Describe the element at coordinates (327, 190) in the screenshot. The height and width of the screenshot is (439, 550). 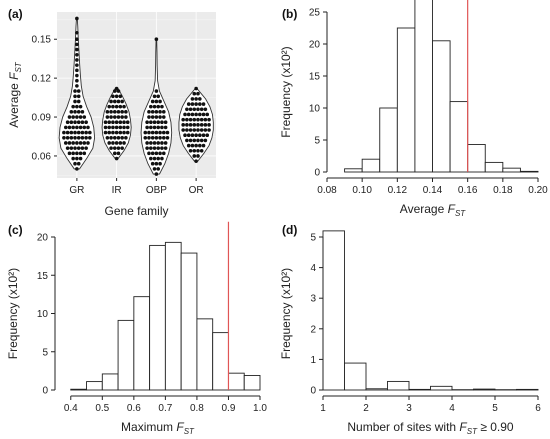
I see `panel-b-xtick-label-0: 0.08` at that location.